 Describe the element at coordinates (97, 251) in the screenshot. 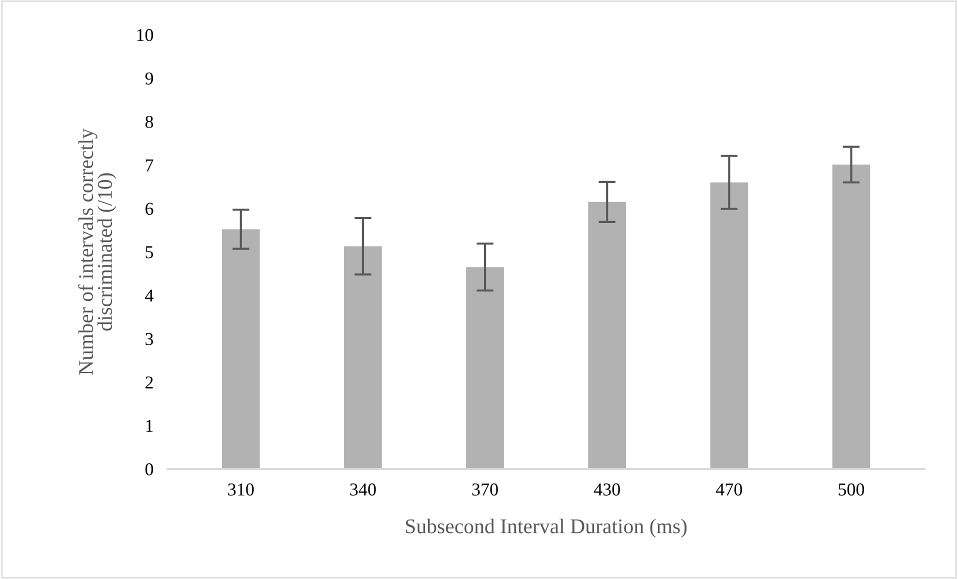

I see `y-axis-title: Number of intervals correctly discriminated (/10)` at that location.